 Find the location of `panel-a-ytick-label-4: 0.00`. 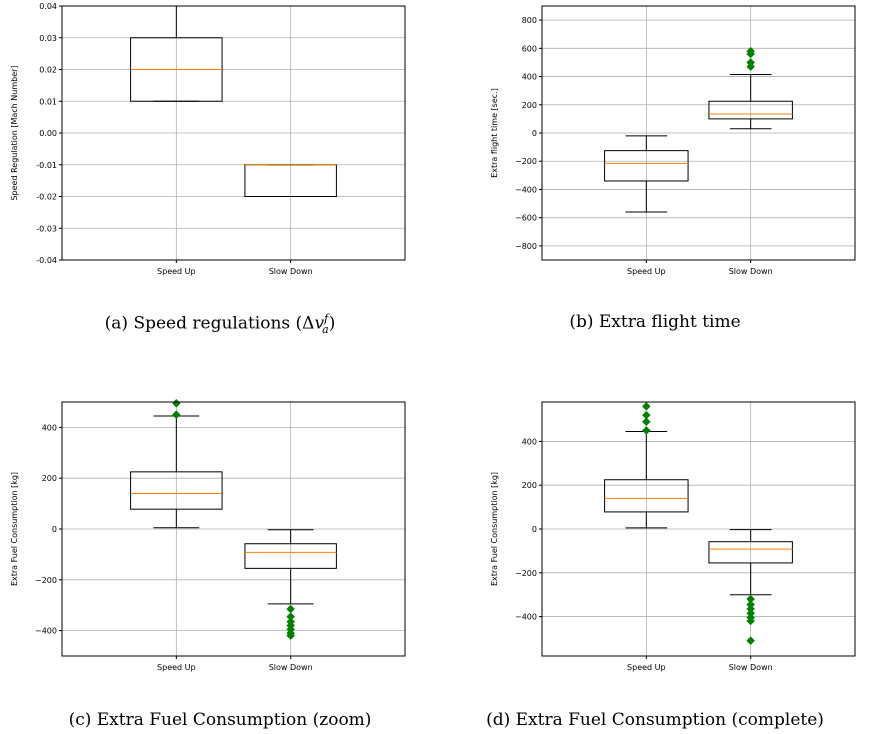

panel-a-ytick-label-4: 0.00 is located at coordinates (48, 133).